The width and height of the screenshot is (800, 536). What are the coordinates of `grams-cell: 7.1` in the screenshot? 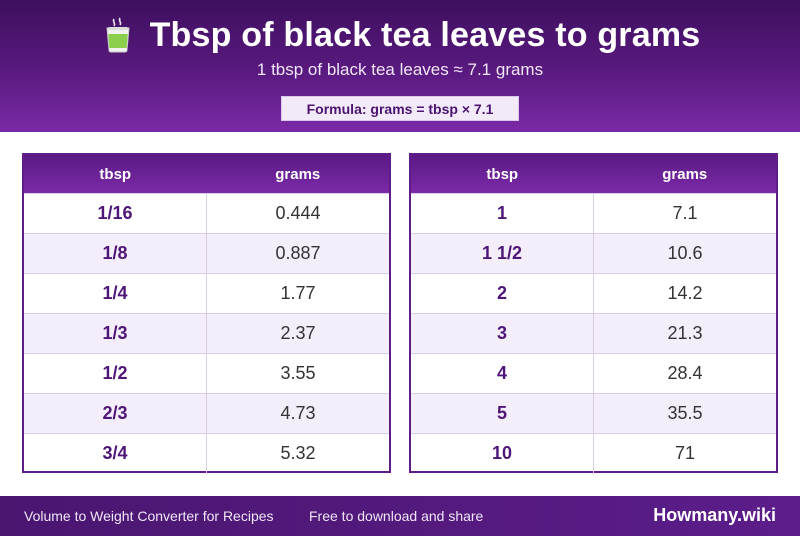 It's located at (685, 213).